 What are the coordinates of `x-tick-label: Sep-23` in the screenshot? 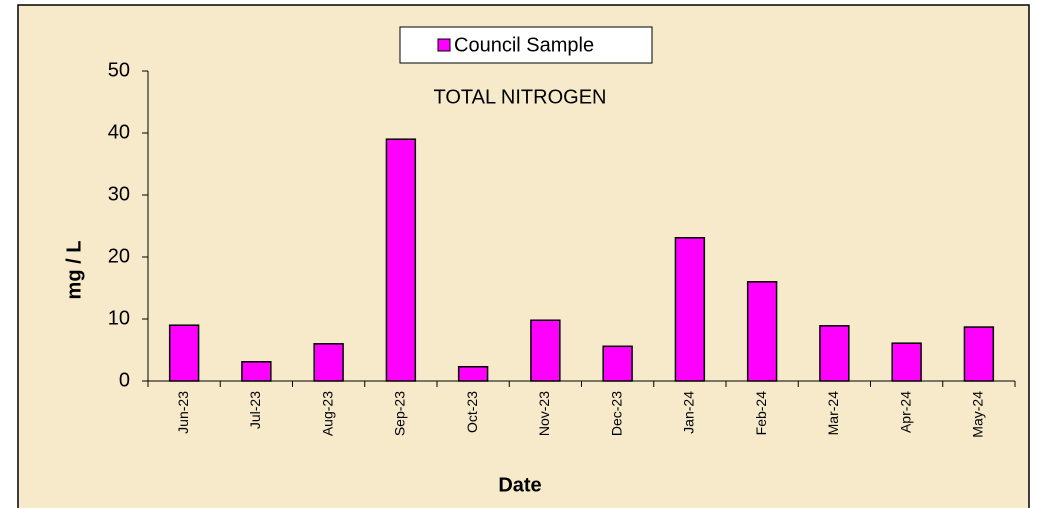 It's located at (400, 413).